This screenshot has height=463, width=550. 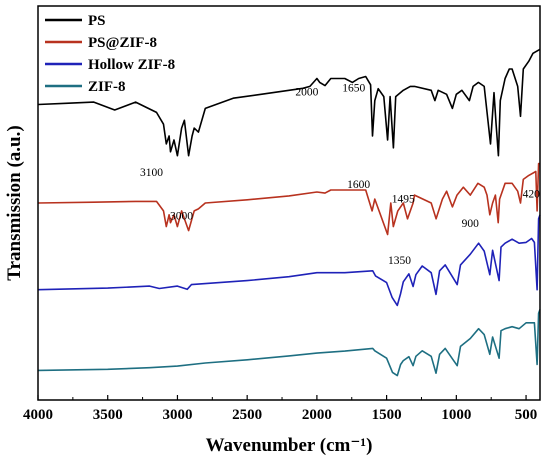 What do you see at coordinates (38, 415) in the screenshot?
I see `x-tick-label-0: 4000` at bounding box center [38, 415].